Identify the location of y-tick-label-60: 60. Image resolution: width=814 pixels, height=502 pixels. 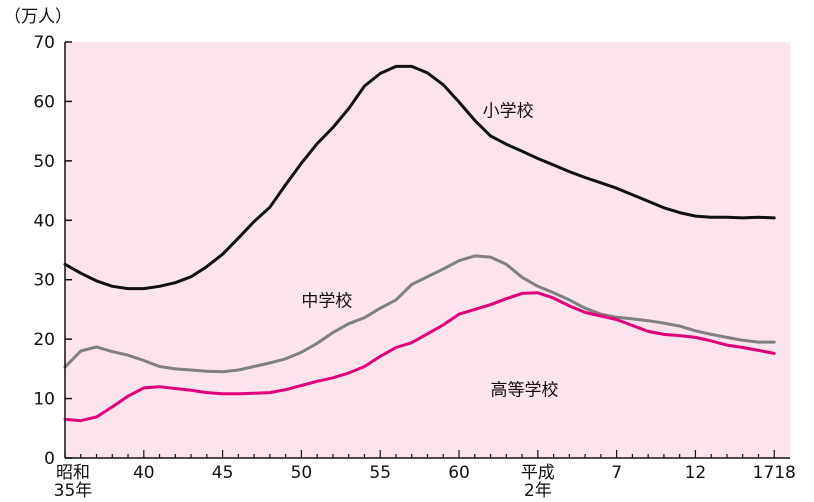
(44, 102).